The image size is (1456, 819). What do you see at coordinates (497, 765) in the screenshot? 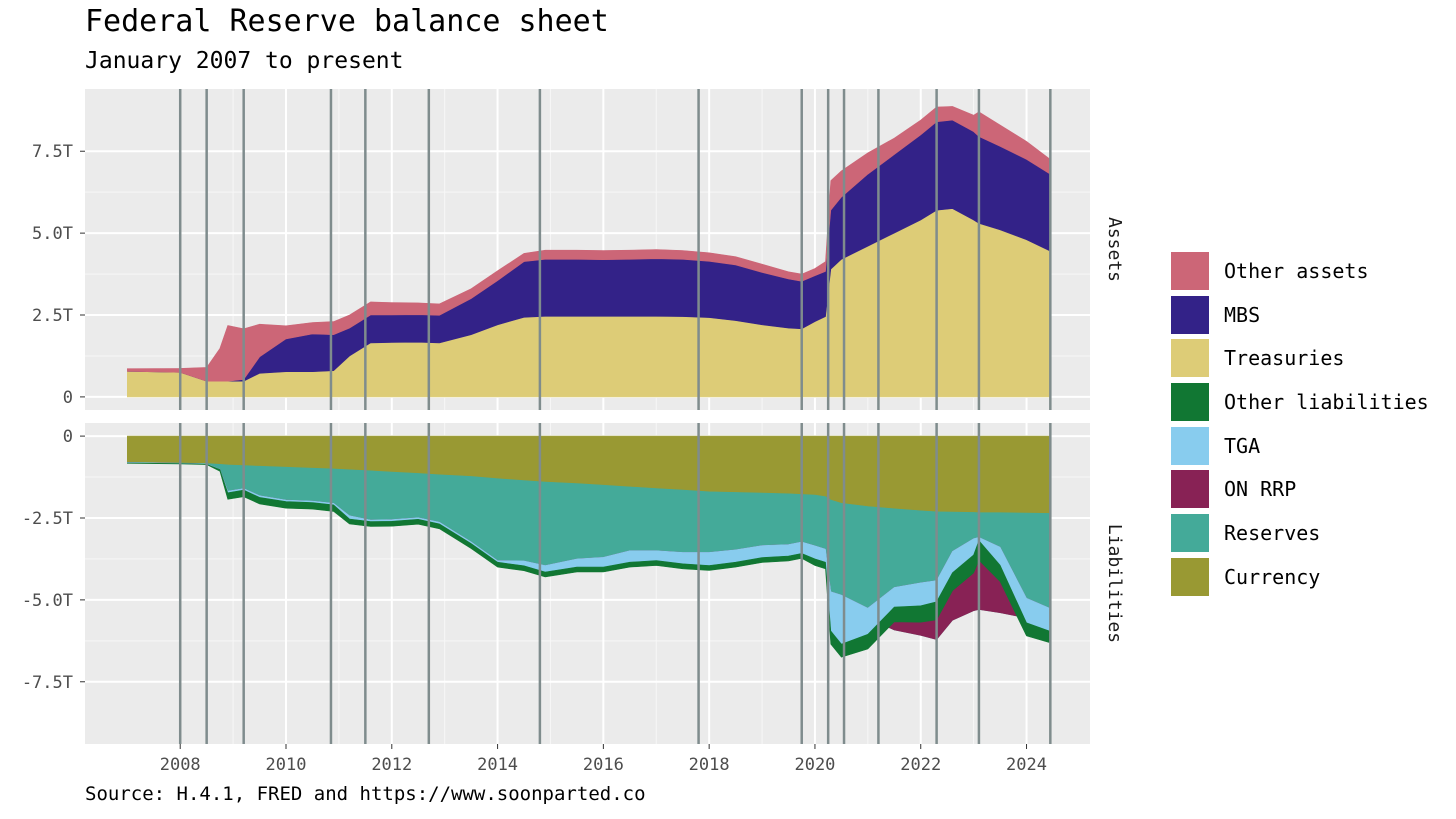
I see `x-tick-label: 2014` at bounding box center [497, 765].